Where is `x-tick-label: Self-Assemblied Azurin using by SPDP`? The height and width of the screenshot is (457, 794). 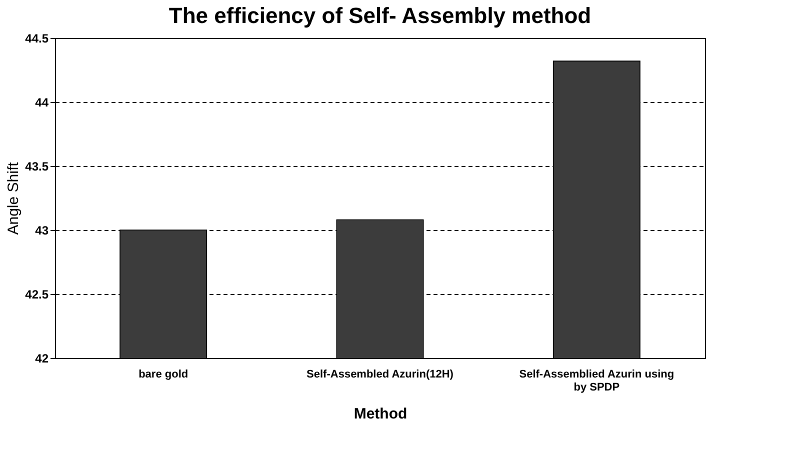 x-tick-label: Self-Assemblied Azurin using by SPDP is located at coordinates (596, 381).